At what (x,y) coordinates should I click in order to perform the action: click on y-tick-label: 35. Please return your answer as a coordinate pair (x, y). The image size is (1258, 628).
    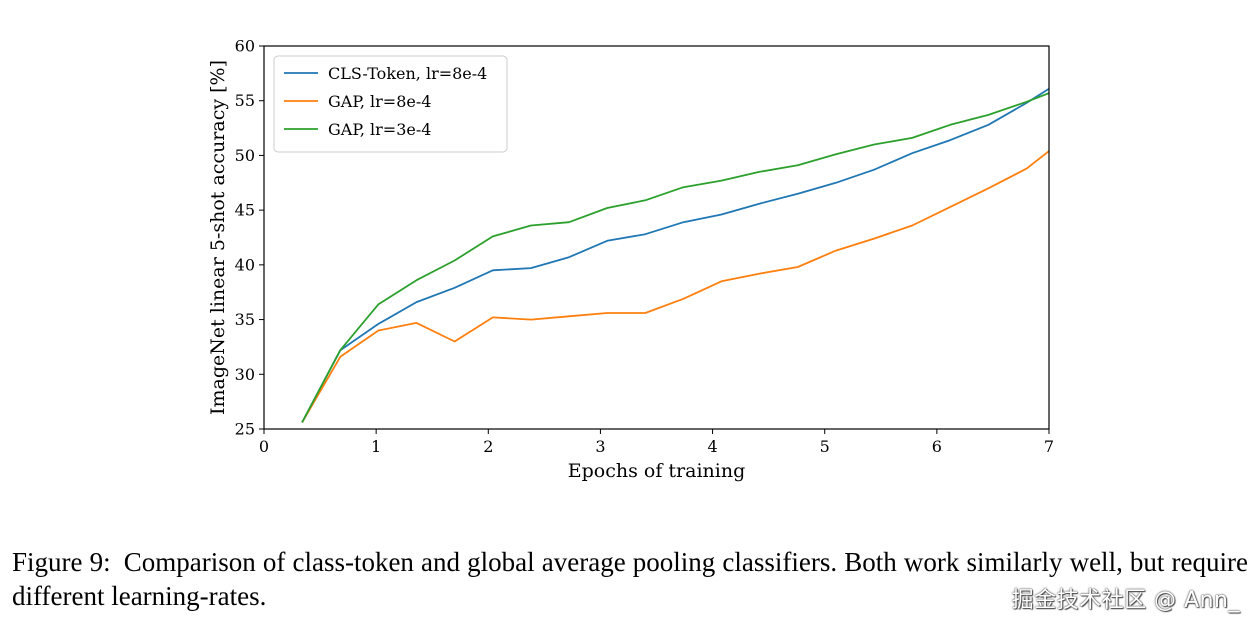
    Looking at the image, I should click on (245, 319).